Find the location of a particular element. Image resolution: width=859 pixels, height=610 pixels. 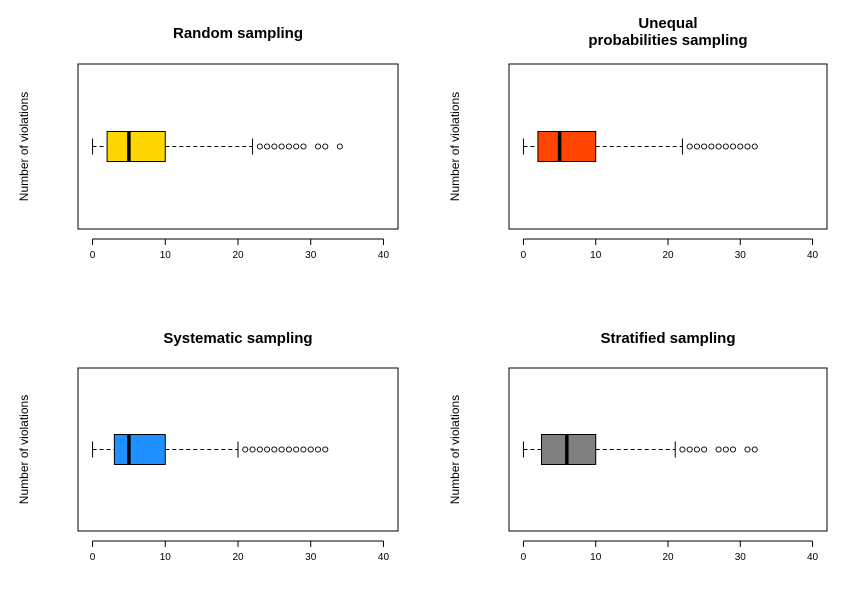

chart-title: Unequal probabilities sampling is located at coordinates (667, 32).